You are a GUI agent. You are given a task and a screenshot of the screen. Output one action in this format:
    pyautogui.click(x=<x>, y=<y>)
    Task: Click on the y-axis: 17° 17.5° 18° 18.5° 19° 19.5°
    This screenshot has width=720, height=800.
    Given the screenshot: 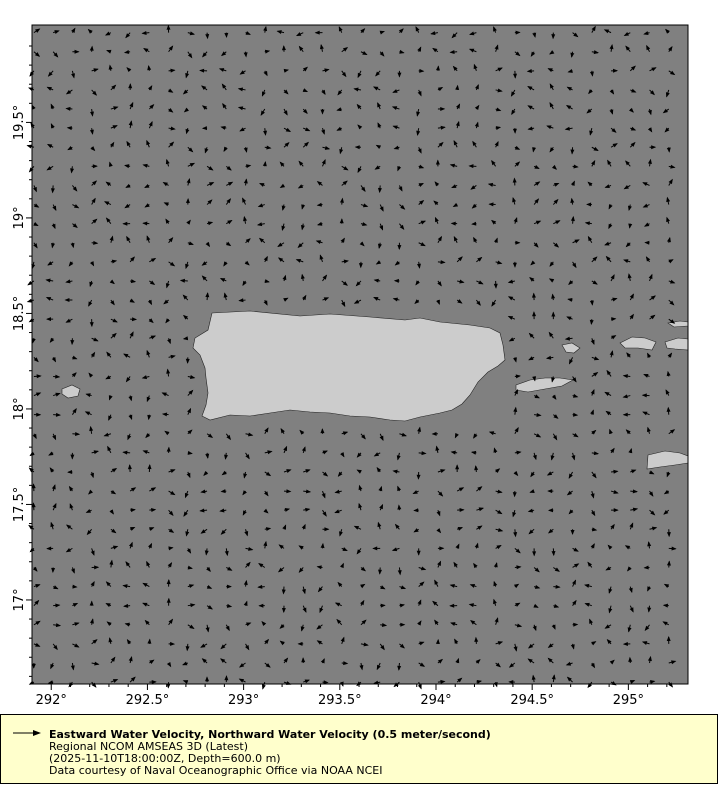 What is the action you would take?
    pyautogui.click(x=22, y=361)
    